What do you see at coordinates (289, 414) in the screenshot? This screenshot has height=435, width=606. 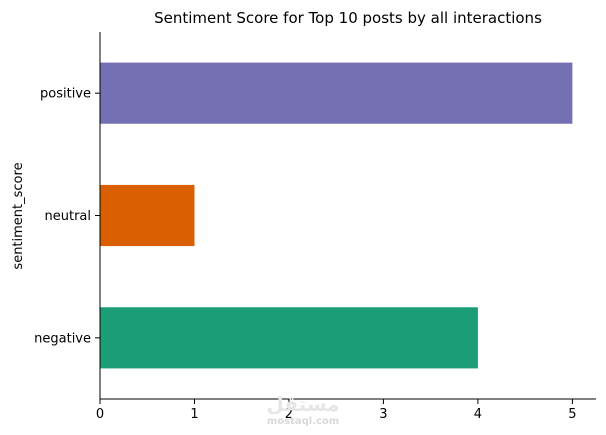 I see `x-tick-label-2: 2` at bounding box center [289, 414].